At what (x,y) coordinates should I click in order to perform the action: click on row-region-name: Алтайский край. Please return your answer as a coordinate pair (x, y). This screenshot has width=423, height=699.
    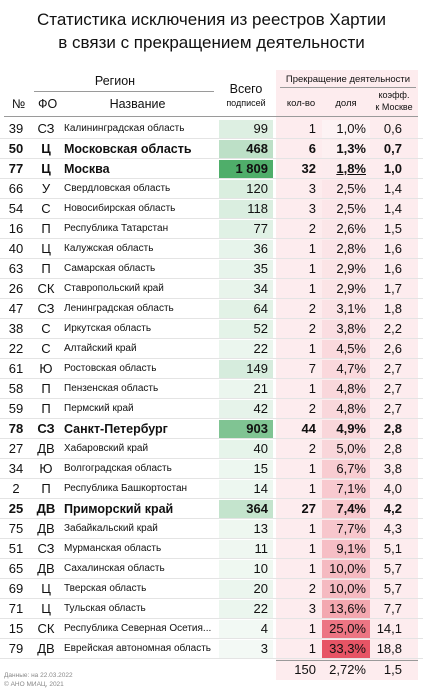
    Looking at the image, I should click on (100, 348).